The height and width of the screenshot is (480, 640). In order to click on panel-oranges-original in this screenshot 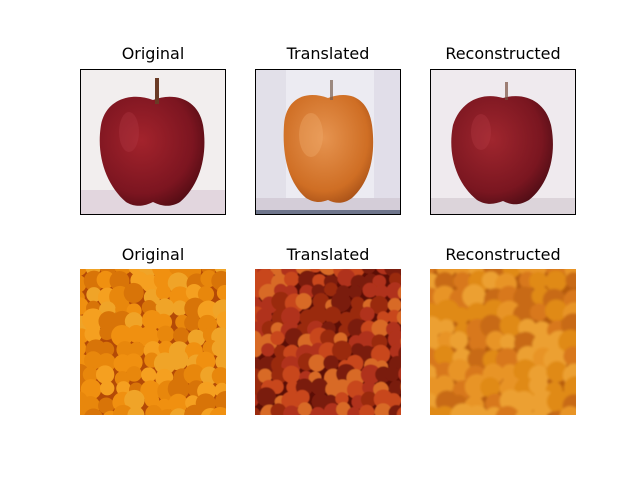, I will do `click(153, 342)`.